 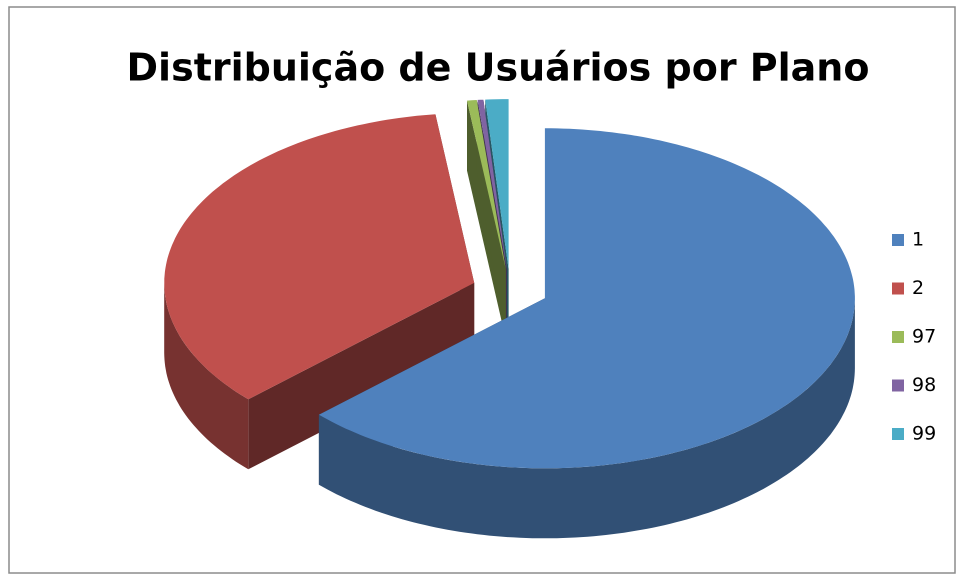 I want to click on legend-label: 97, so click(x=924, y=337).